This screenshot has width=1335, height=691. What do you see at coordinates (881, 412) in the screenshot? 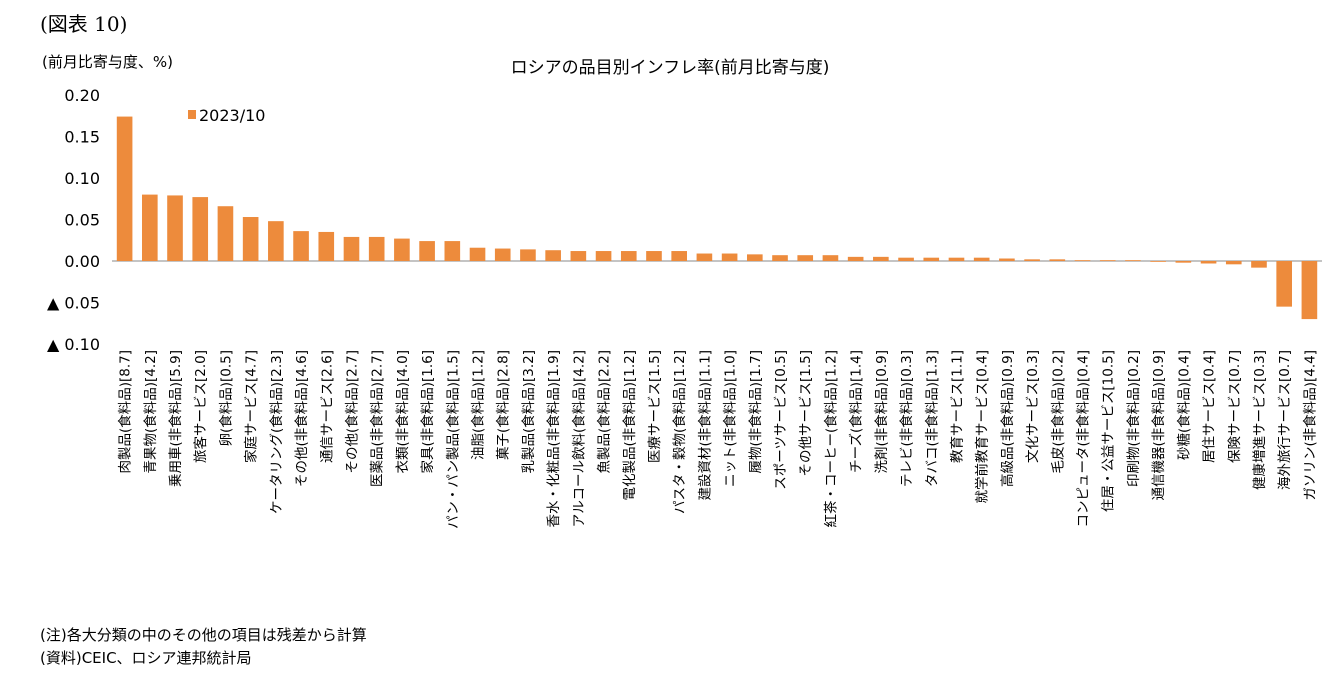
I see `category-label: 洗剤(非食料品)[0.9]` at bounding box center [881, 412].